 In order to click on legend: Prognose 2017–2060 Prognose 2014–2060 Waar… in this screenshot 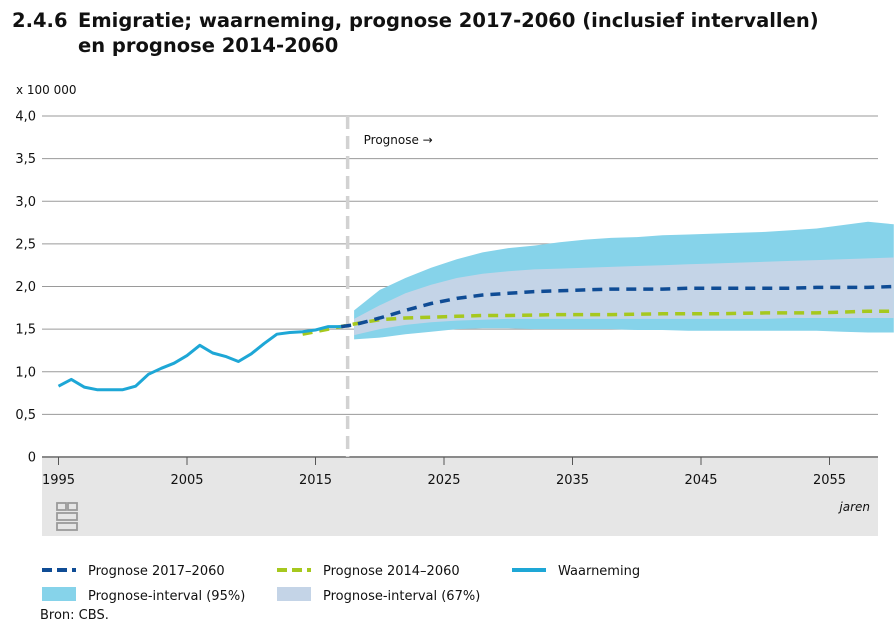, I will do `click(341, 584)`.